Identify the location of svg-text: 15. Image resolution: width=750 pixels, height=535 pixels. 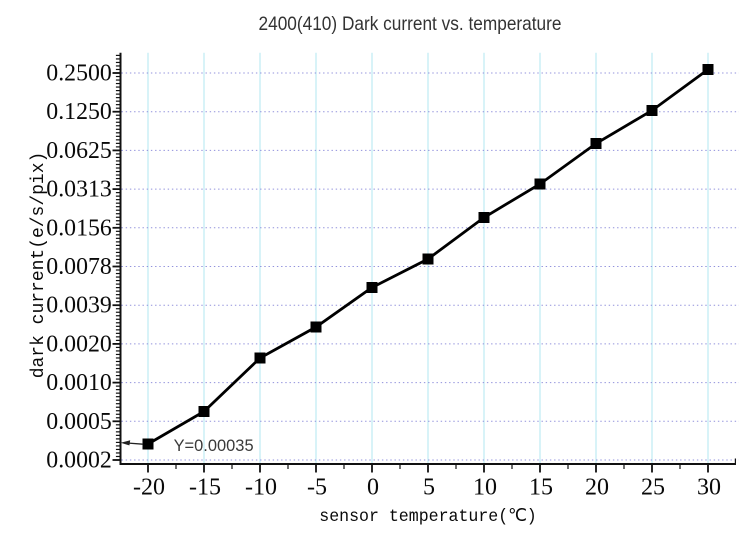
(541, 488).